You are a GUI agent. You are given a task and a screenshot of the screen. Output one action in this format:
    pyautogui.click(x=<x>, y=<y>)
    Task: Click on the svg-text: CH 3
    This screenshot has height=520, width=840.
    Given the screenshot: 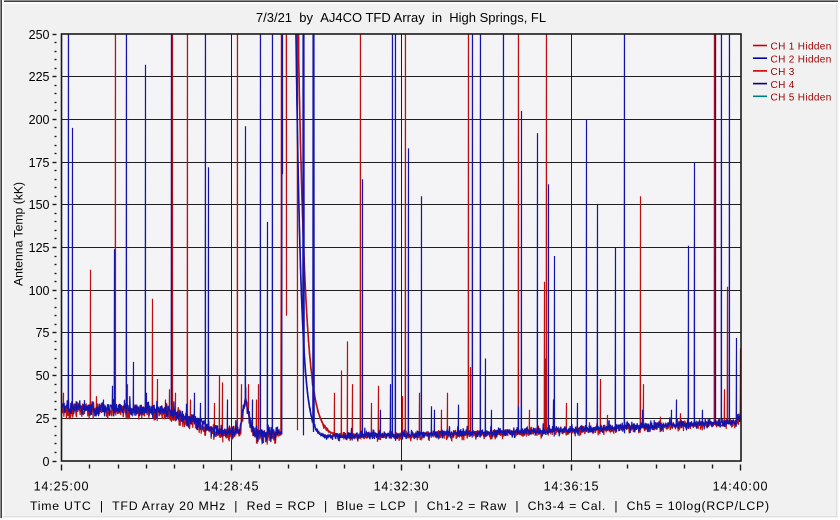 What is the action you would take?
    pyautogui.click(x=783, y=72)
    